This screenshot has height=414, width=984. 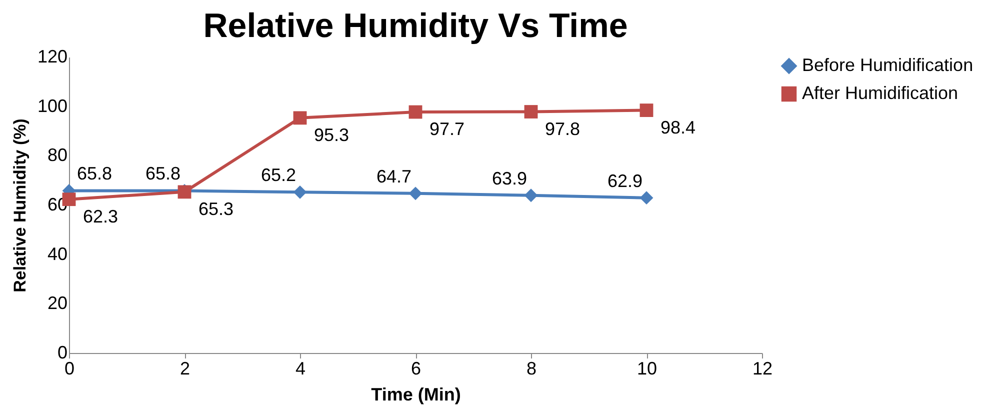 I want to click on data-label: 62.3, so click(x=100, y=216).